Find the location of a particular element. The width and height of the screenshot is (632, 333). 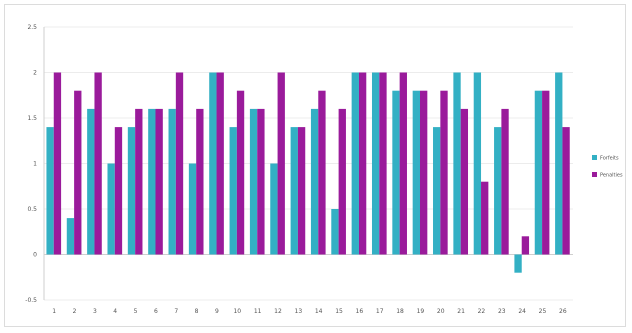

y-tick-label: 2 is located at coordinates (35, 73).